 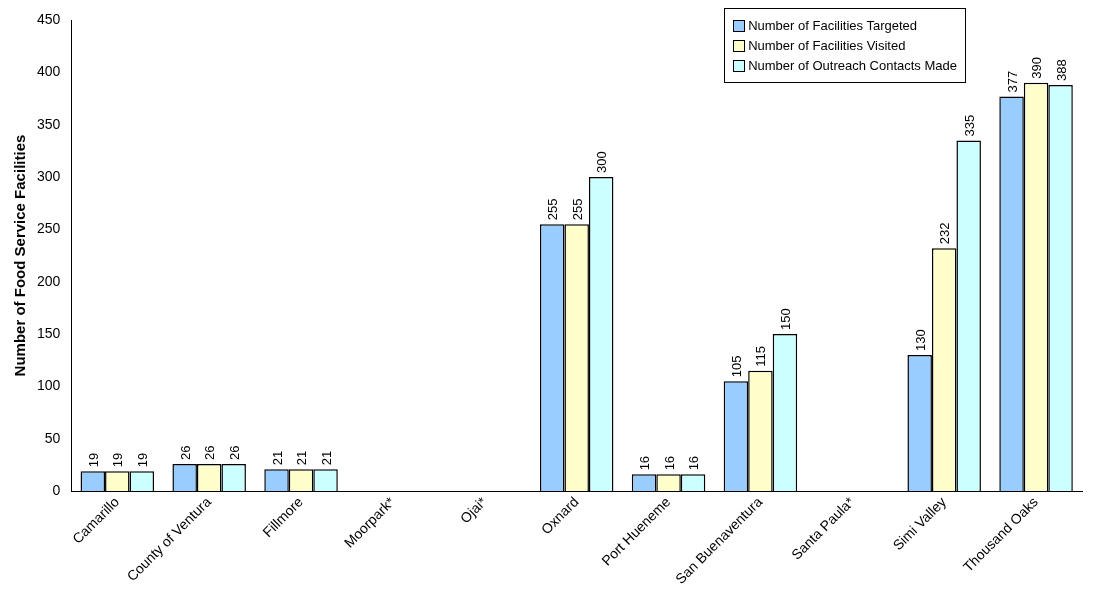 What do you see at coordinates (56, 489) in the screenshot?
I see `y-tick-label: 0` at bounding box center [56, 489].